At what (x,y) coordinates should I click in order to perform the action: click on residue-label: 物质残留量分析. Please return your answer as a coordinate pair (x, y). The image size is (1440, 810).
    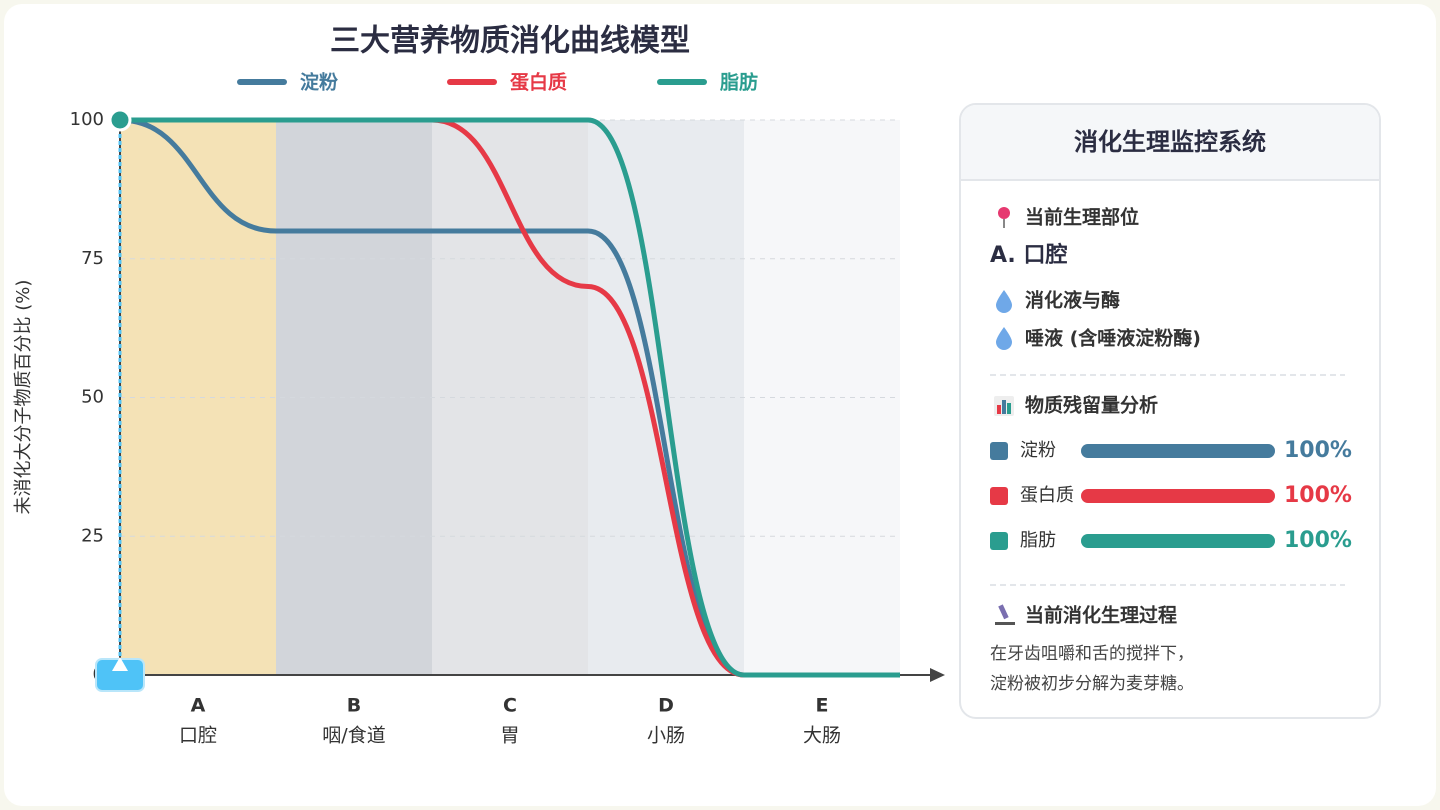
    Looking at the image, I should click on (1091, 405).